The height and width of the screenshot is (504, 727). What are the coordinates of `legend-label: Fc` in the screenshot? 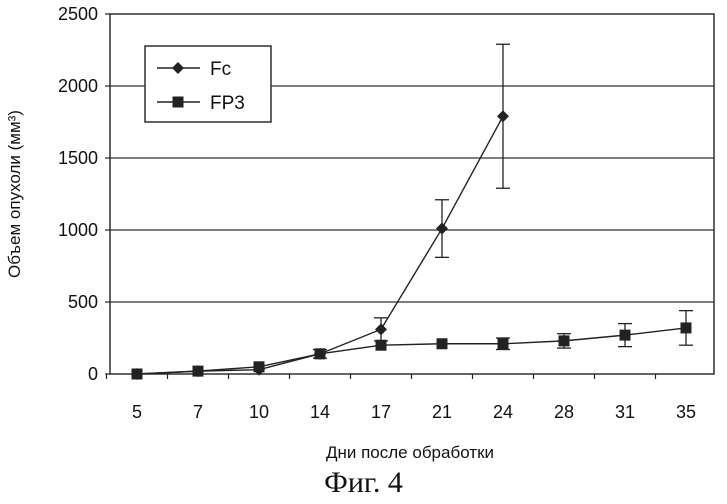 It's located at (220, 69).